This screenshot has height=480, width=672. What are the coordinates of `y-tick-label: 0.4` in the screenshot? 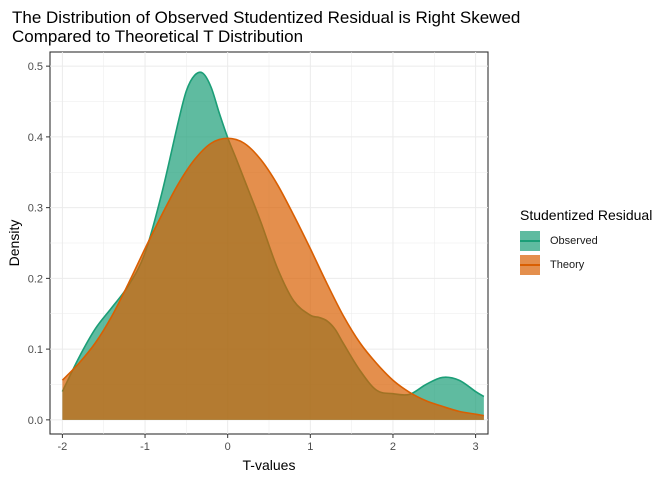 It's located at (35, 138).